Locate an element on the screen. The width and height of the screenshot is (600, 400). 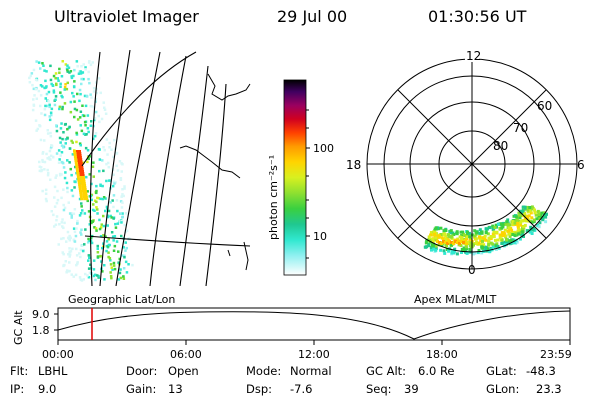
gain-value: 13 is located at coordinates (175, 389).